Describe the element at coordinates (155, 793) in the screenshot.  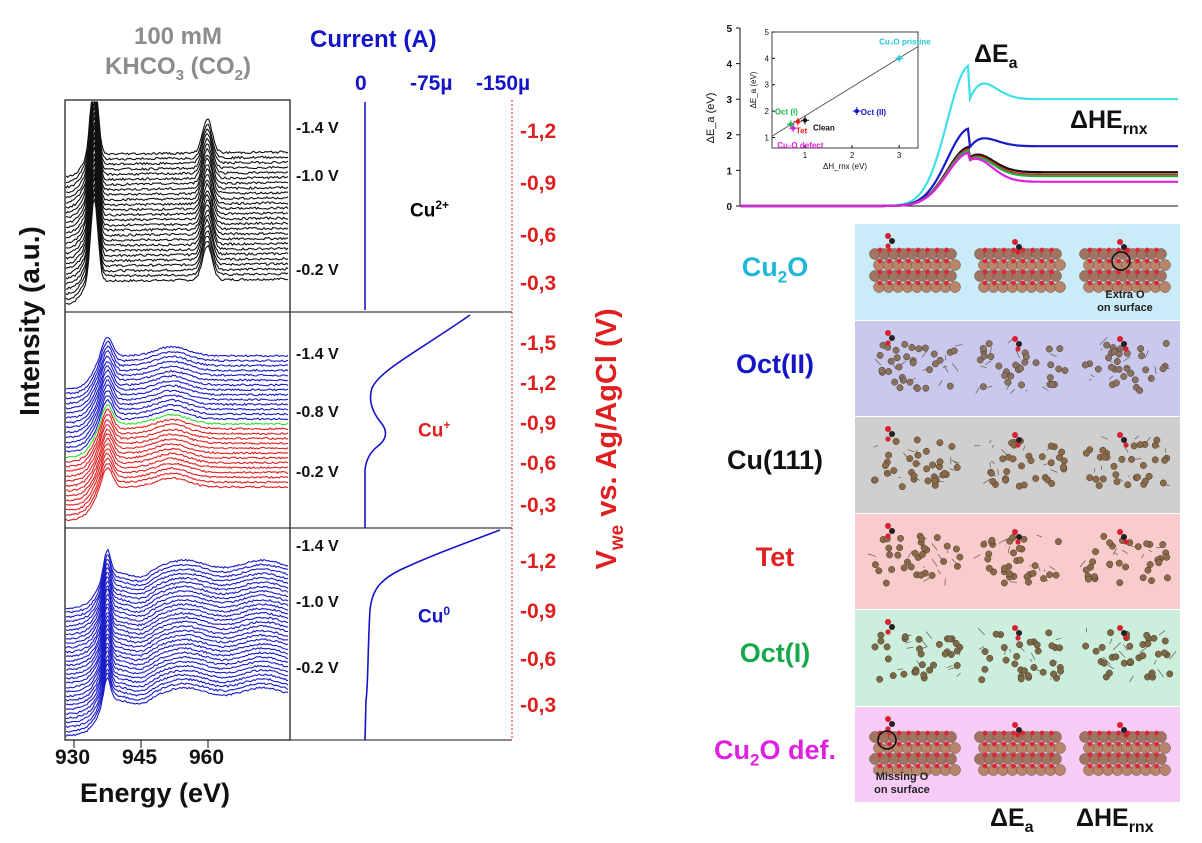
I see `x-axis-label: Energy (eV)` at that location.